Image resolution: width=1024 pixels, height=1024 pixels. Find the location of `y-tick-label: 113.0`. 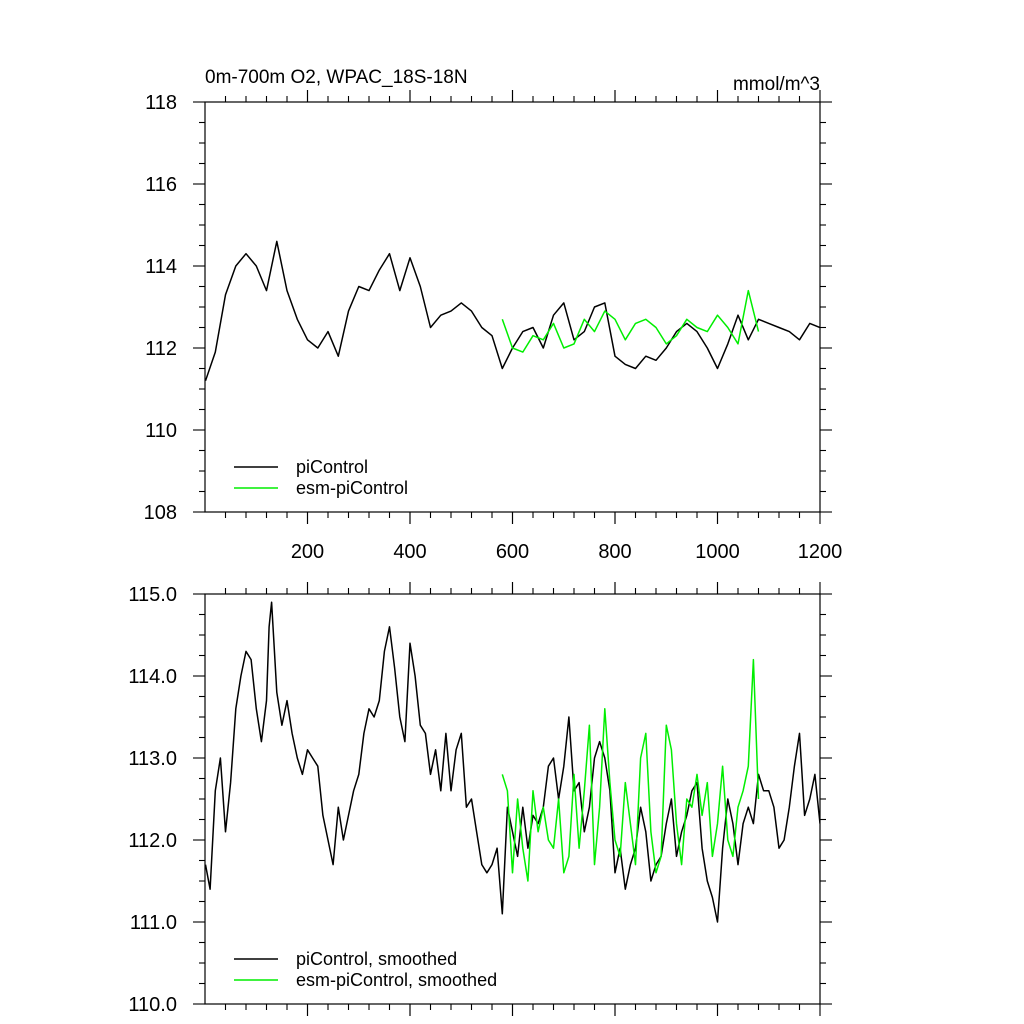

y-tick-label: 113.0 is located at coordinates (152, 759).